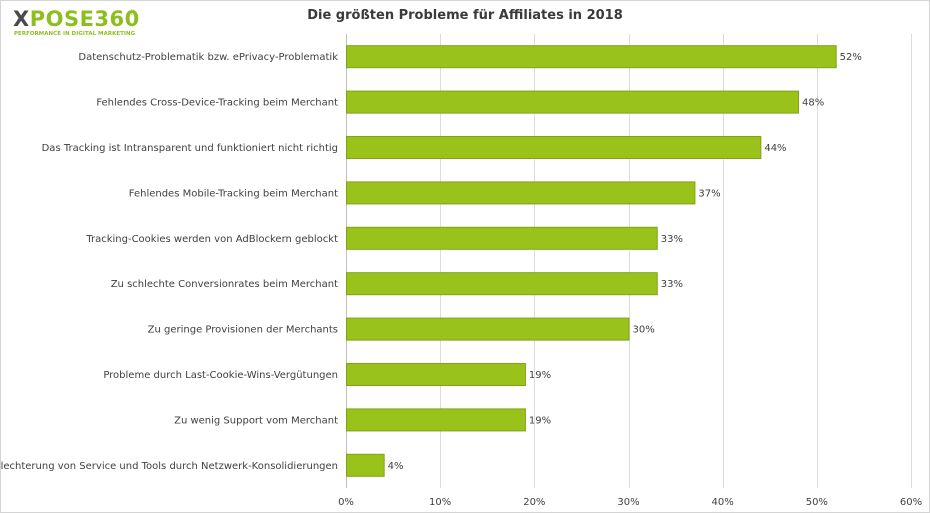 Image resolution: width=930 pixels, height=513 pixels. I want to click on logo-name: POSE360, so click(84, 19).